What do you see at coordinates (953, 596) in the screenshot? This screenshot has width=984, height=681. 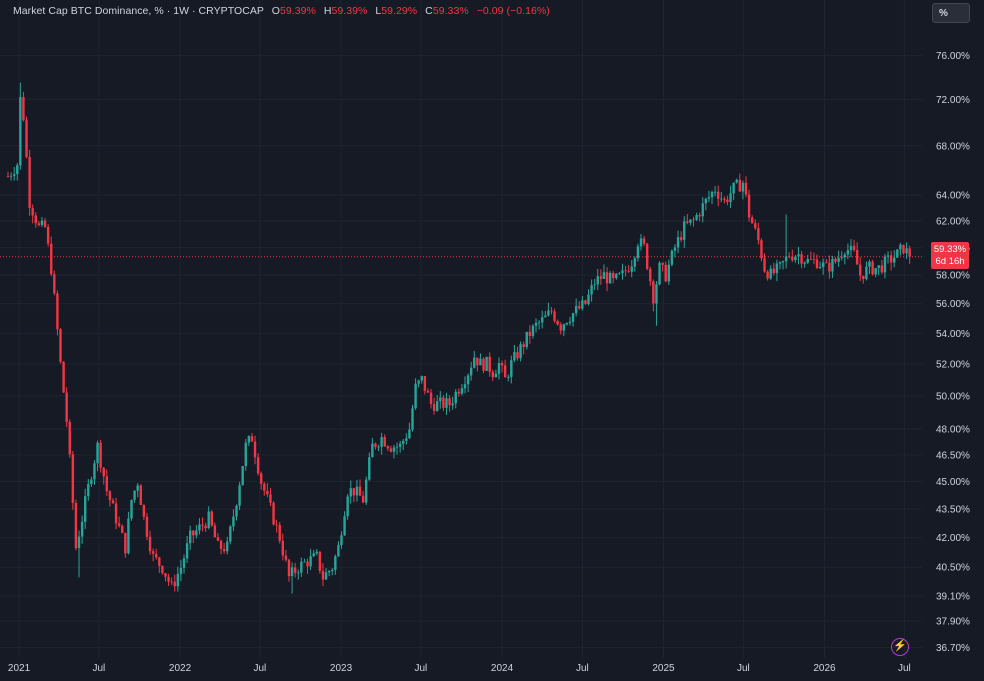 I see `y-tick-label: 39.10%` at bounding box center [953, 596].